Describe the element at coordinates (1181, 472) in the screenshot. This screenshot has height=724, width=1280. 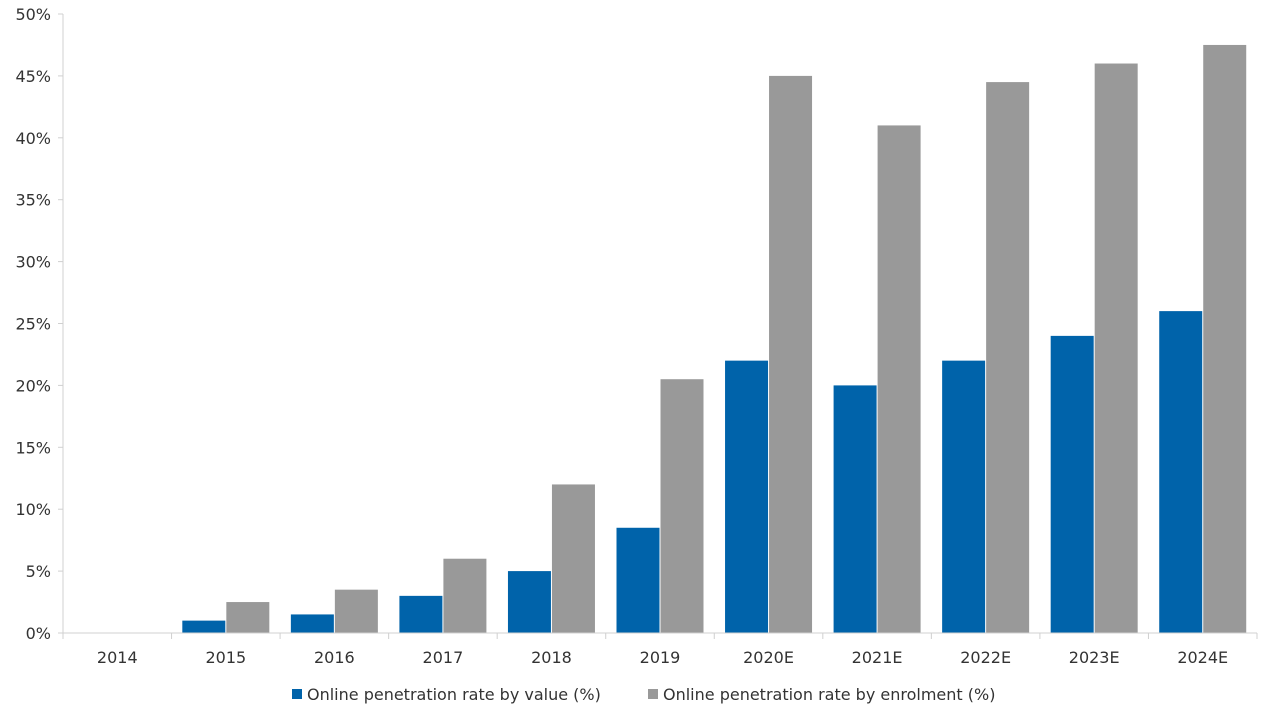
I see `bar-series1-2024E` at that location.